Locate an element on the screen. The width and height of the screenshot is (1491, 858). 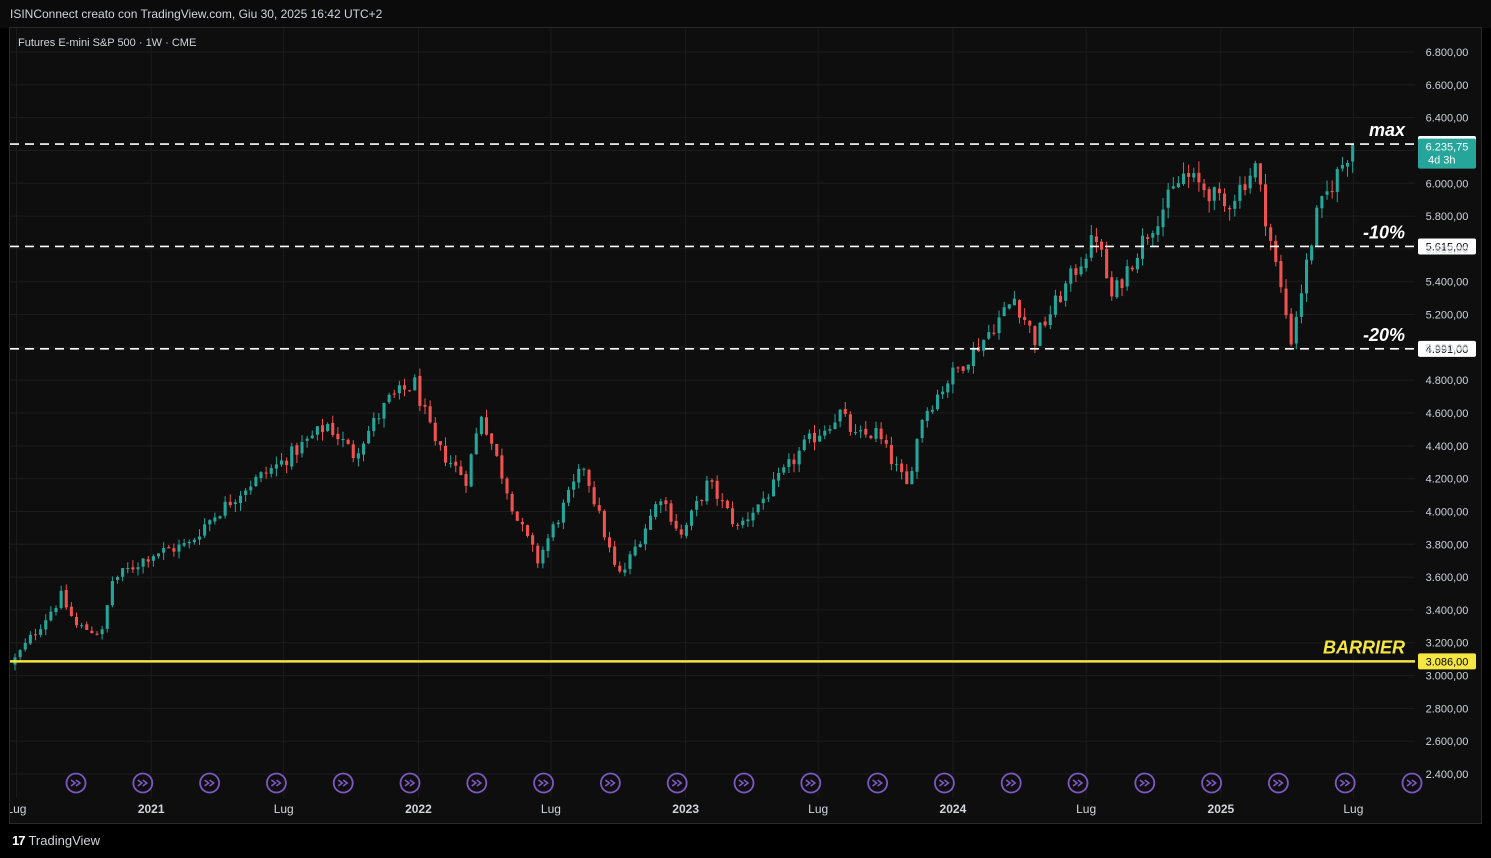
price-tag-barrier: 3.086,00 is located at coordinates (1447, 661).